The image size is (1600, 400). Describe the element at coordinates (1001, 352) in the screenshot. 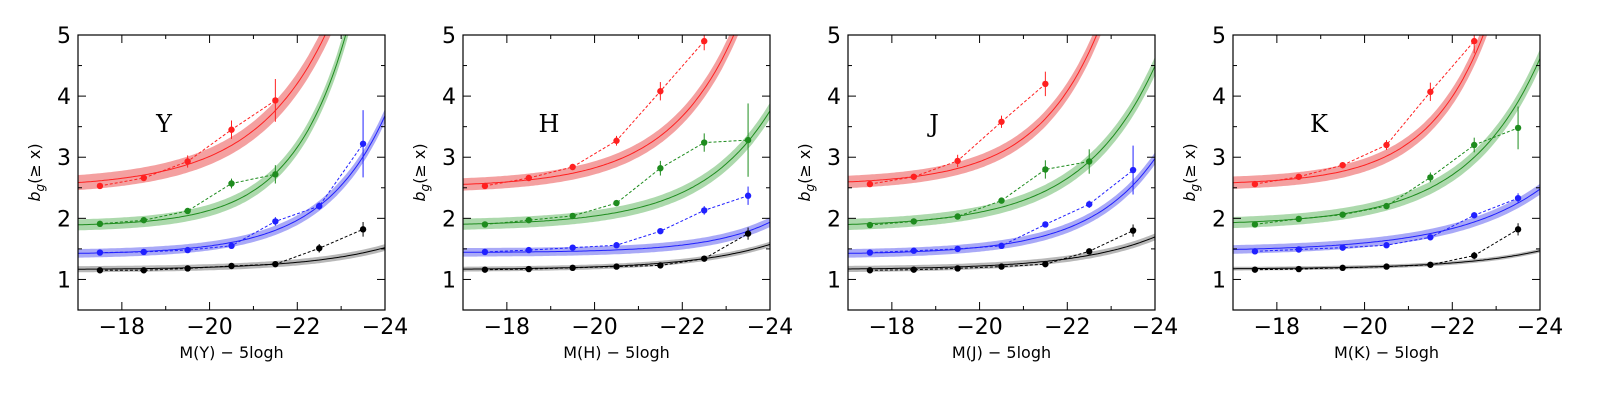

I see `x-axis-label: M(J) − 5logh` at that location.